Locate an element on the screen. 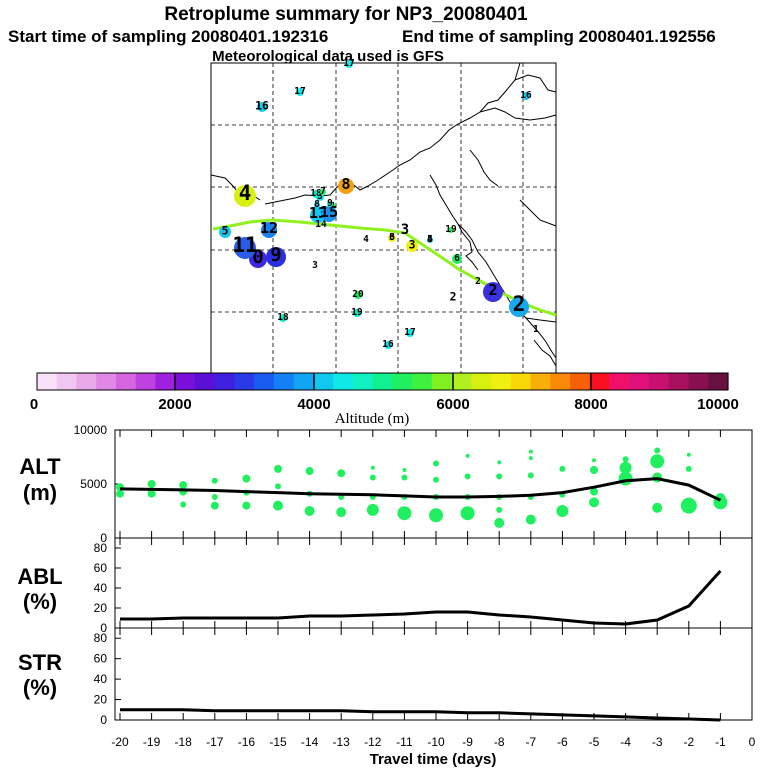 This screenshot has width=768, height=768. x-tick-label: -12 is located at coordinates (373, 742).